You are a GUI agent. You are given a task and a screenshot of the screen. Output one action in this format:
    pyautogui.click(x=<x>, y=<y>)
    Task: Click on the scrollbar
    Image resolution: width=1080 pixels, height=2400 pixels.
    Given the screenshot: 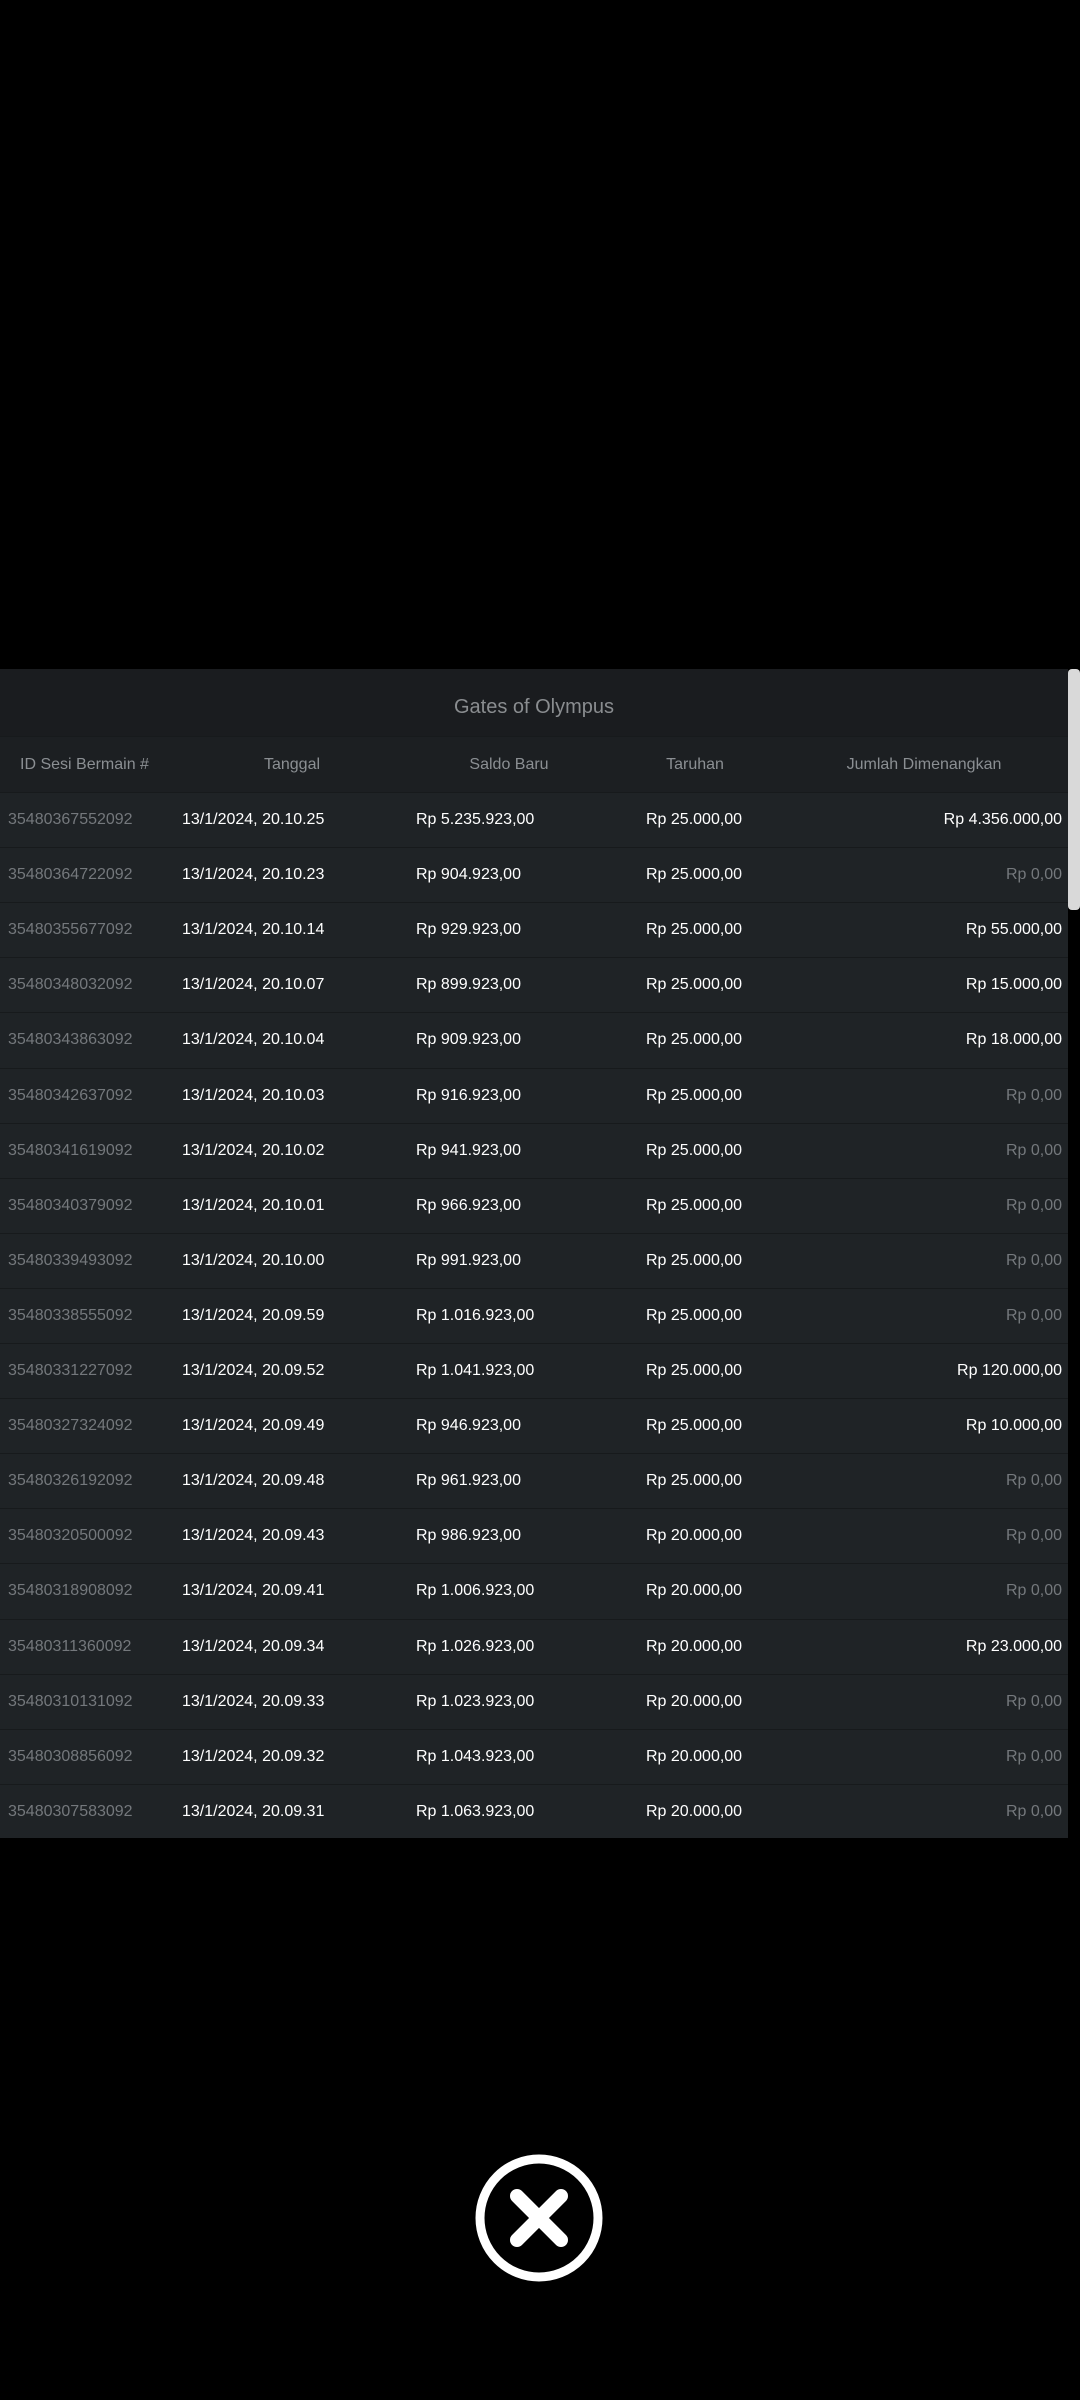 What is the action you would take?
    pyautogui.click(x=1074, y=789)
    